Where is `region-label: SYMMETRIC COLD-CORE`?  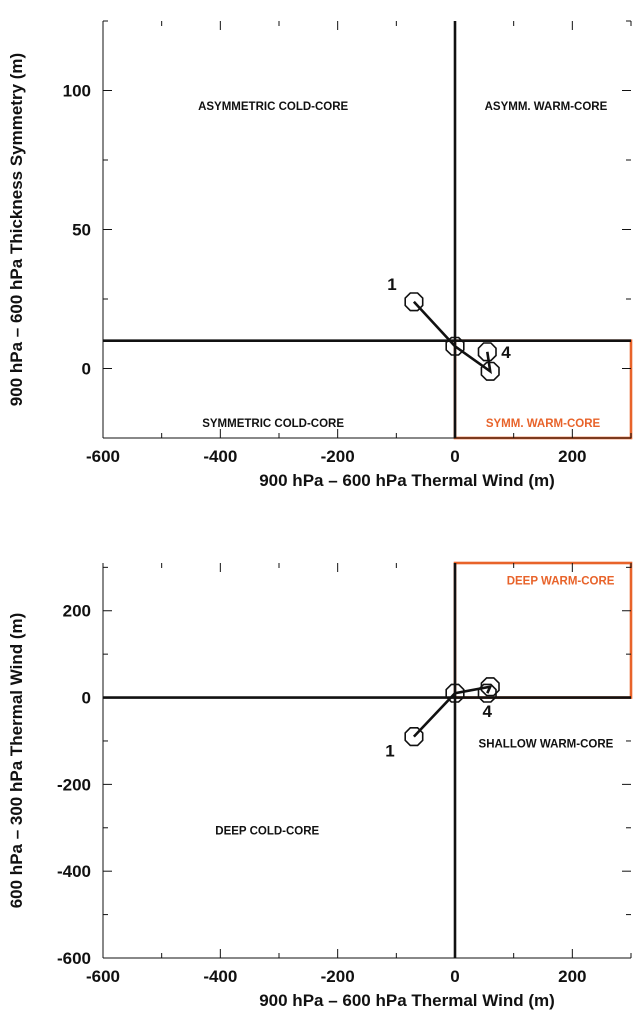
region-label: SYMMETRIC COLD-CORE is located at coordinates (273, 424).